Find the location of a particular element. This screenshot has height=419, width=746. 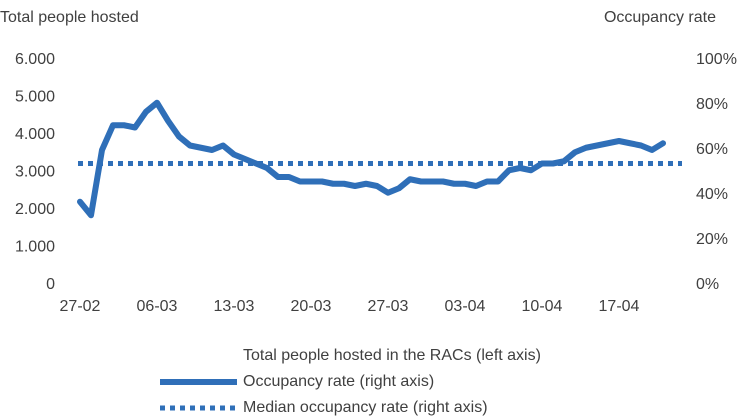

y-tick-label: 5.000 is located at coordinates (35, 97).